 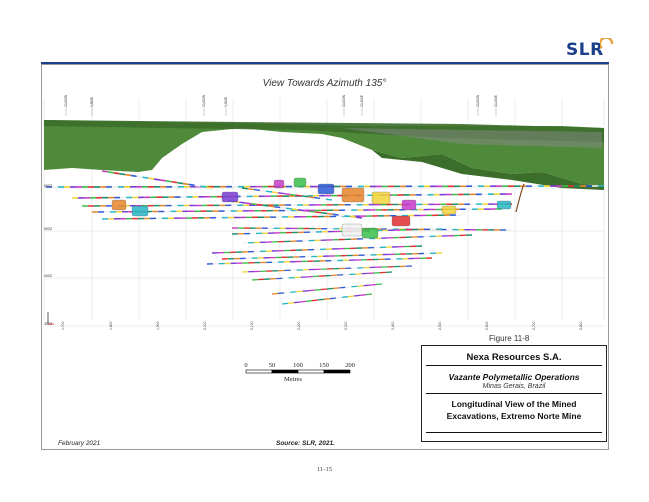 What do you see at coordinates (514, 416) in the screenshot?
I see `description-line-2: Excavations, Extremo Norte Mine` at bounding box center [514, 416].